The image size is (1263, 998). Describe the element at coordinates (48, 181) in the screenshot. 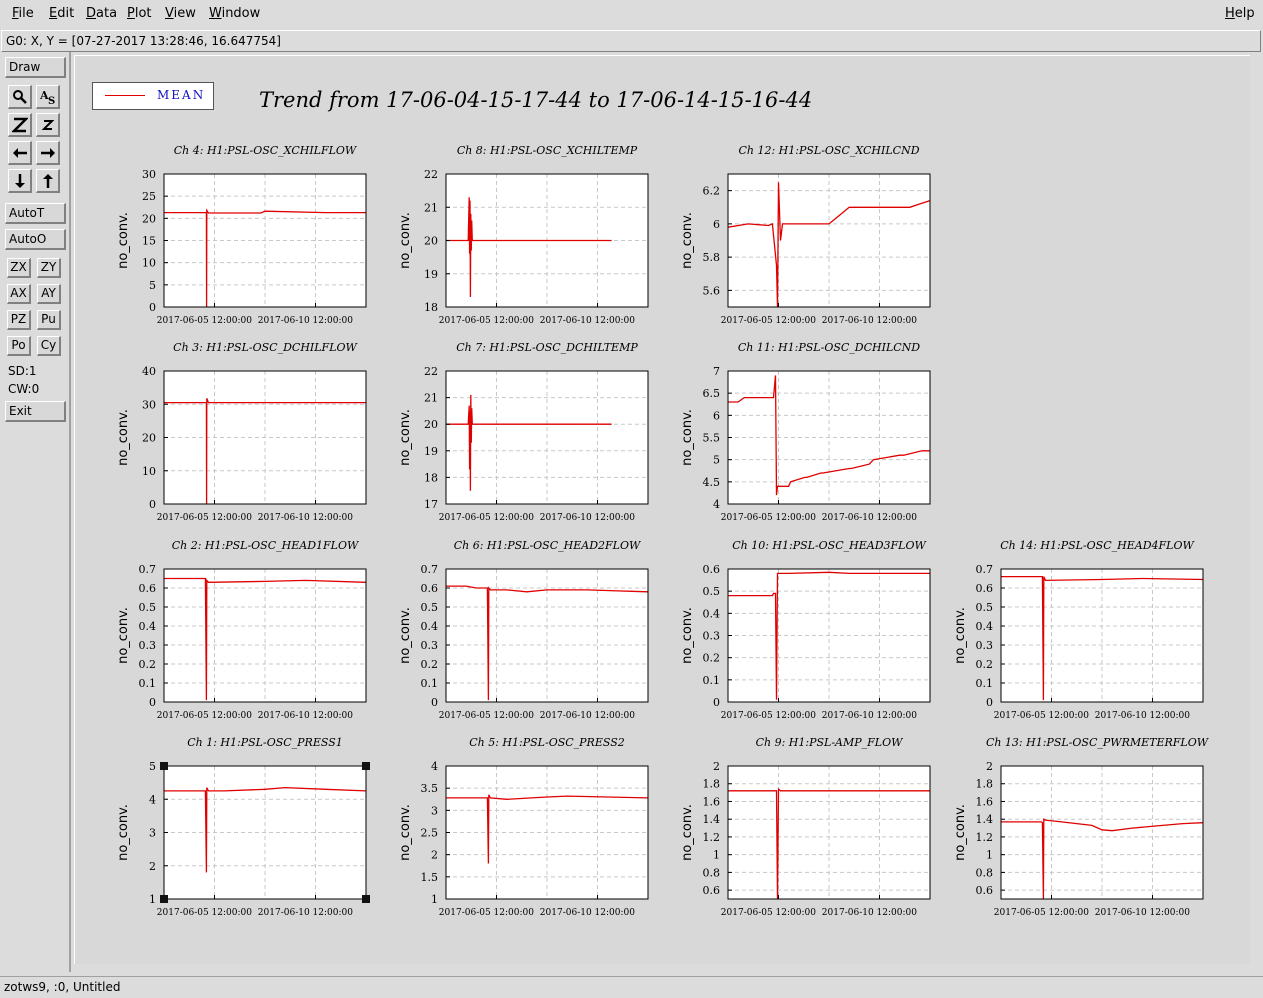

I see `pan-up-button` at that location.